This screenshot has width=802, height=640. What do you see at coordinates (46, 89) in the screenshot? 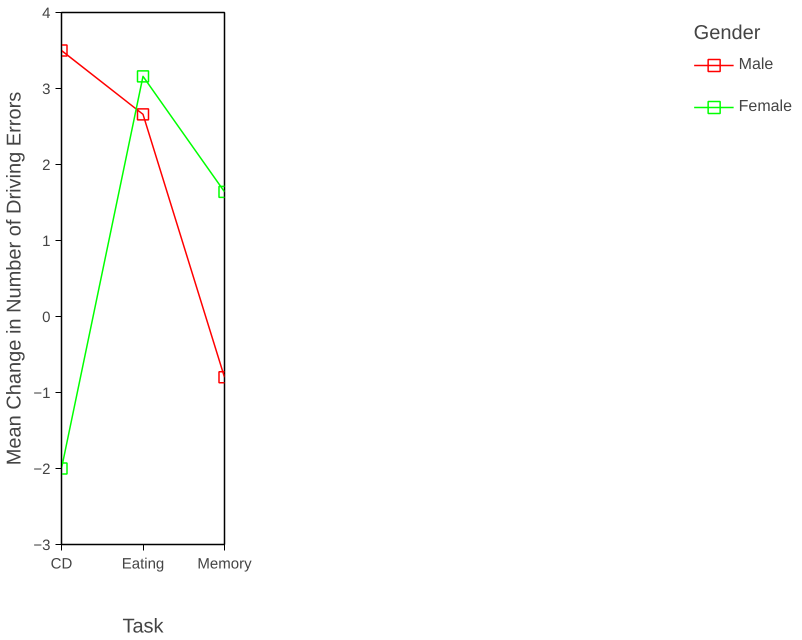
I see `y-tick-label: 3` at bounding box center [46, 89].